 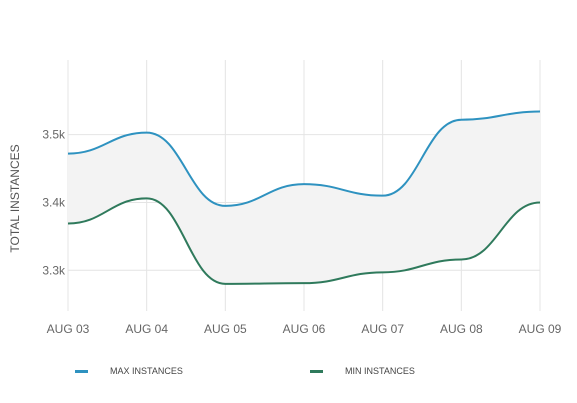 I want to click on y-tick-label: 3.4k, so click(x=54, y=202).